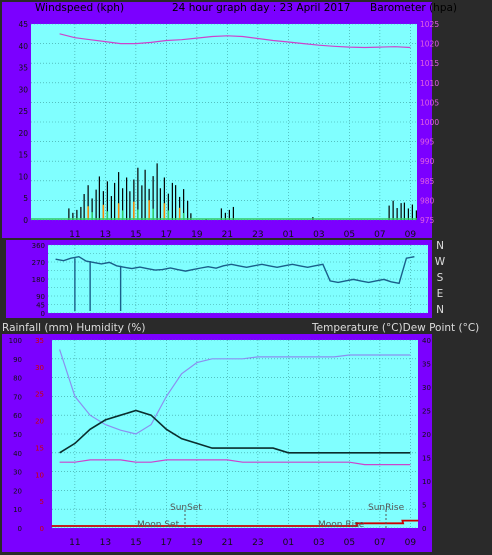 The height and width of the screenshot is (555, 492). Describe the element at coordinates (23, 24) in the screenshot. I see `wind-tick-label: 45` at that location.